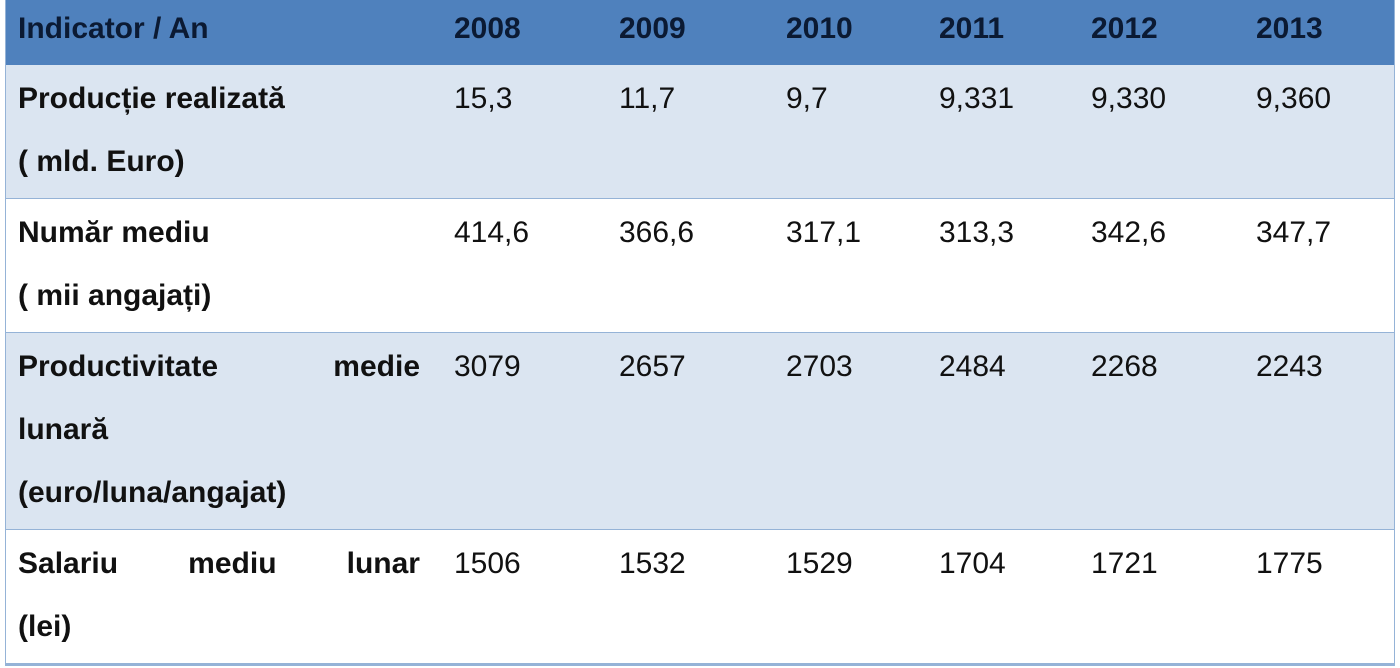  I want to click on row-label: Producție realizată ( mld. Euro), so click(219, 130).